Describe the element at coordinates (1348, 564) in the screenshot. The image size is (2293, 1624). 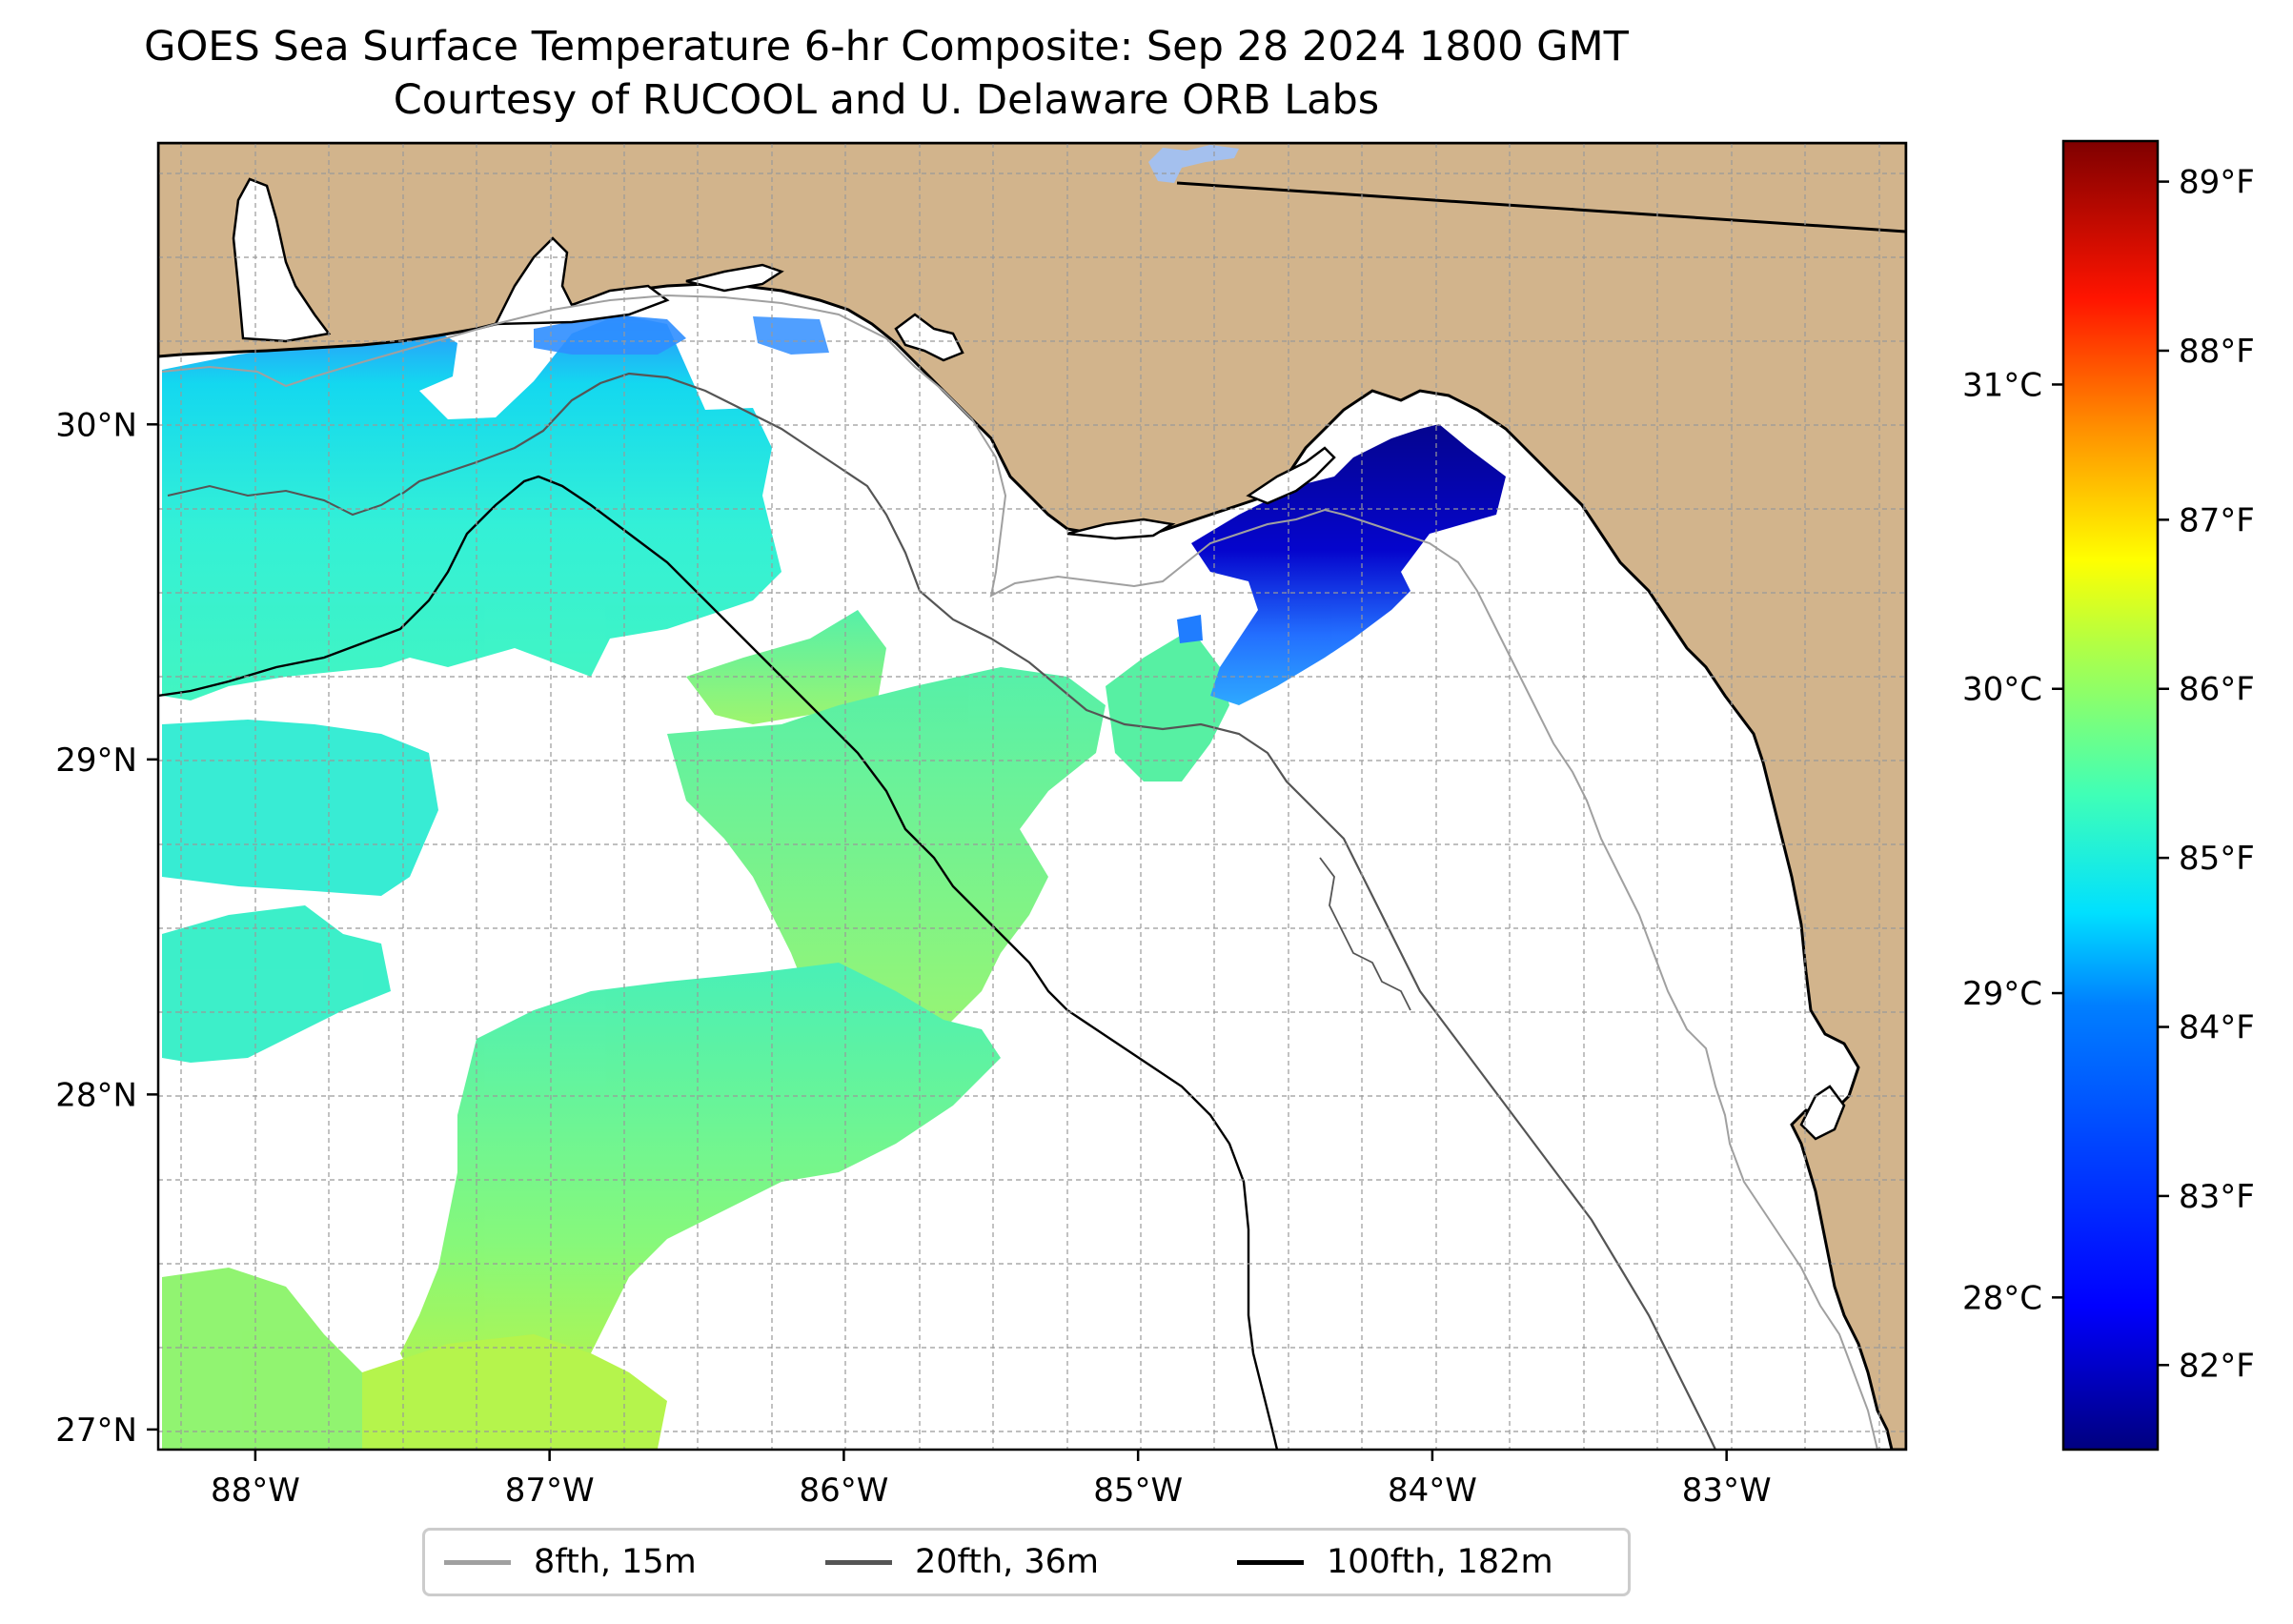
I see `sst-patch-cold-bigbend` at that location.